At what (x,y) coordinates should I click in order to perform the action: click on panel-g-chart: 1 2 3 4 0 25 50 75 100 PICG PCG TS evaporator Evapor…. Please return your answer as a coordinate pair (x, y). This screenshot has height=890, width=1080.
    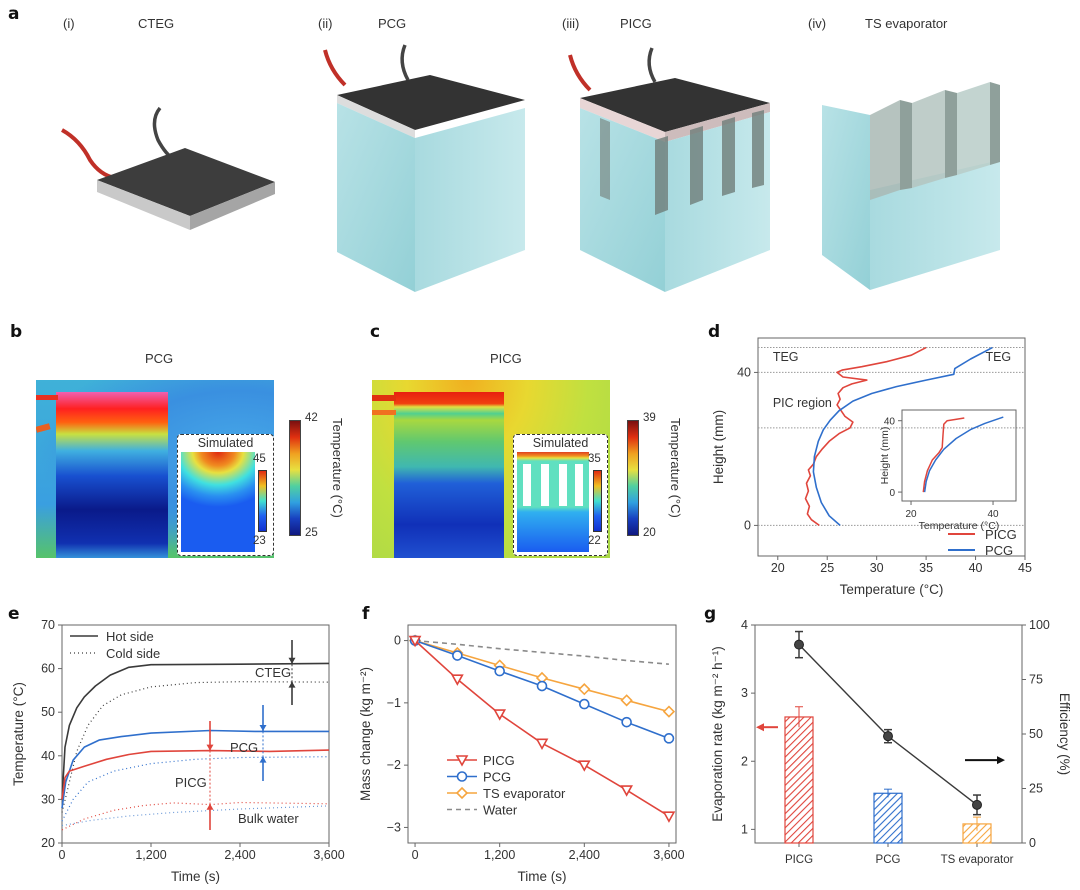
    Looking at the image, I should click on (891, 742).